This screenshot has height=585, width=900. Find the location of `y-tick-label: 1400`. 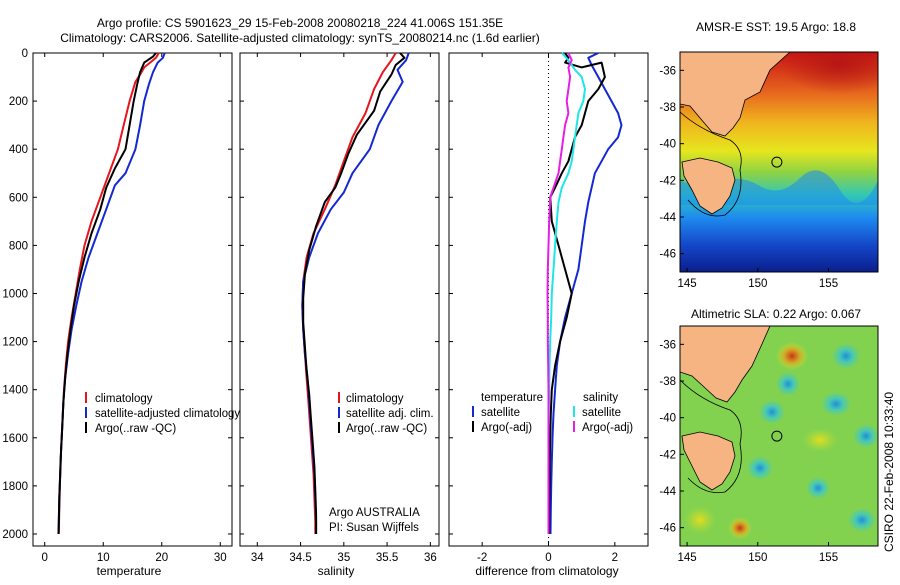

y-tick-label: 1400 is located at coordinates (15, 391).